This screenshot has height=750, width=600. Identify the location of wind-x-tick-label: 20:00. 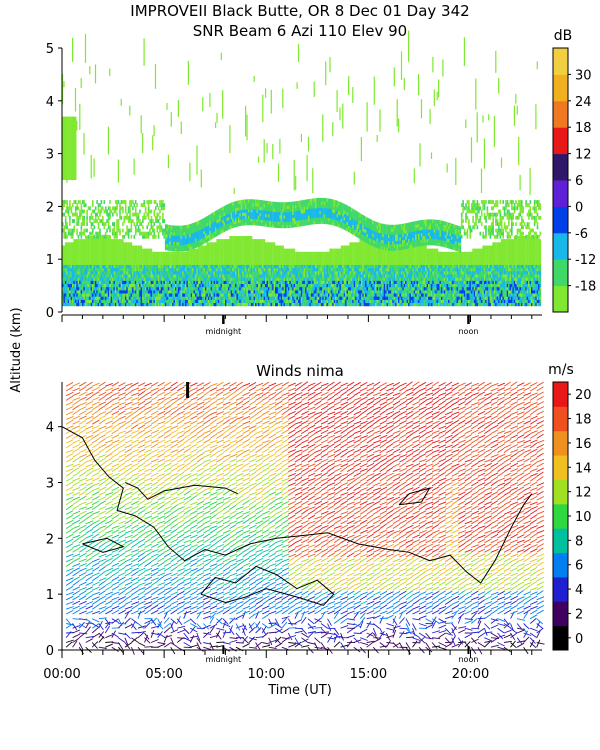
(470, 674).